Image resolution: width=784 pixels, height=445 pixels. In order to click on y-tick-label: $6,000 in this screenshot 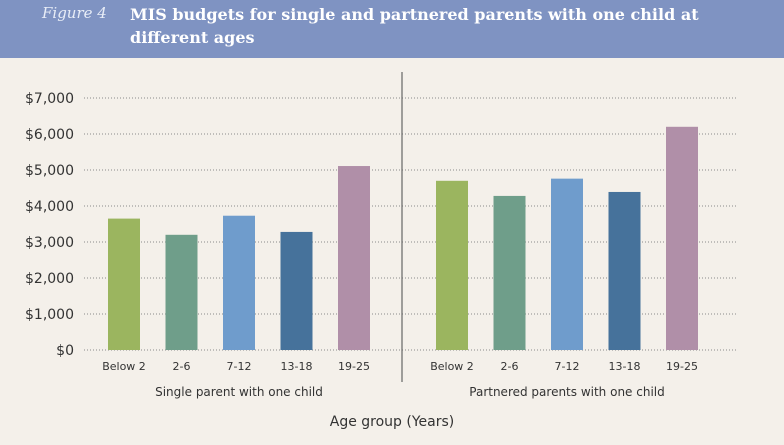, I will do `click(49, 135)`.